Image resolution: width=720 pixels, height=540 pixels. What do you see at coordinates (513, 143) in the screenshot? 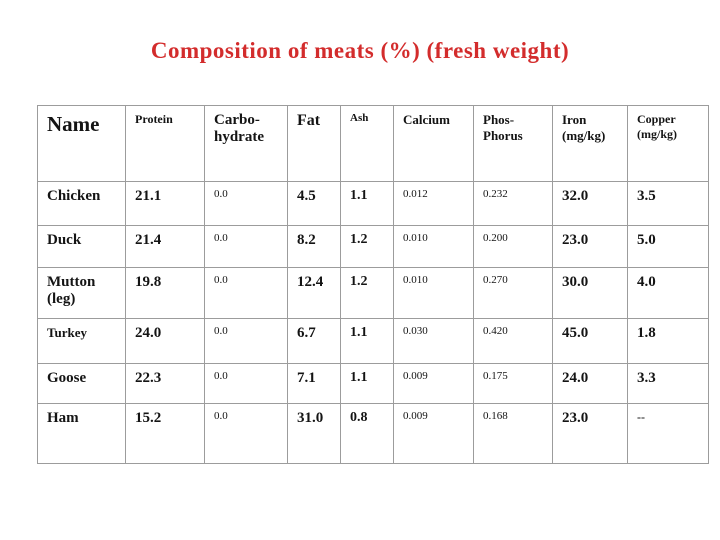
I see `column-header-phosphorus: Phos- Phorus` at bounding box center [513, 143].